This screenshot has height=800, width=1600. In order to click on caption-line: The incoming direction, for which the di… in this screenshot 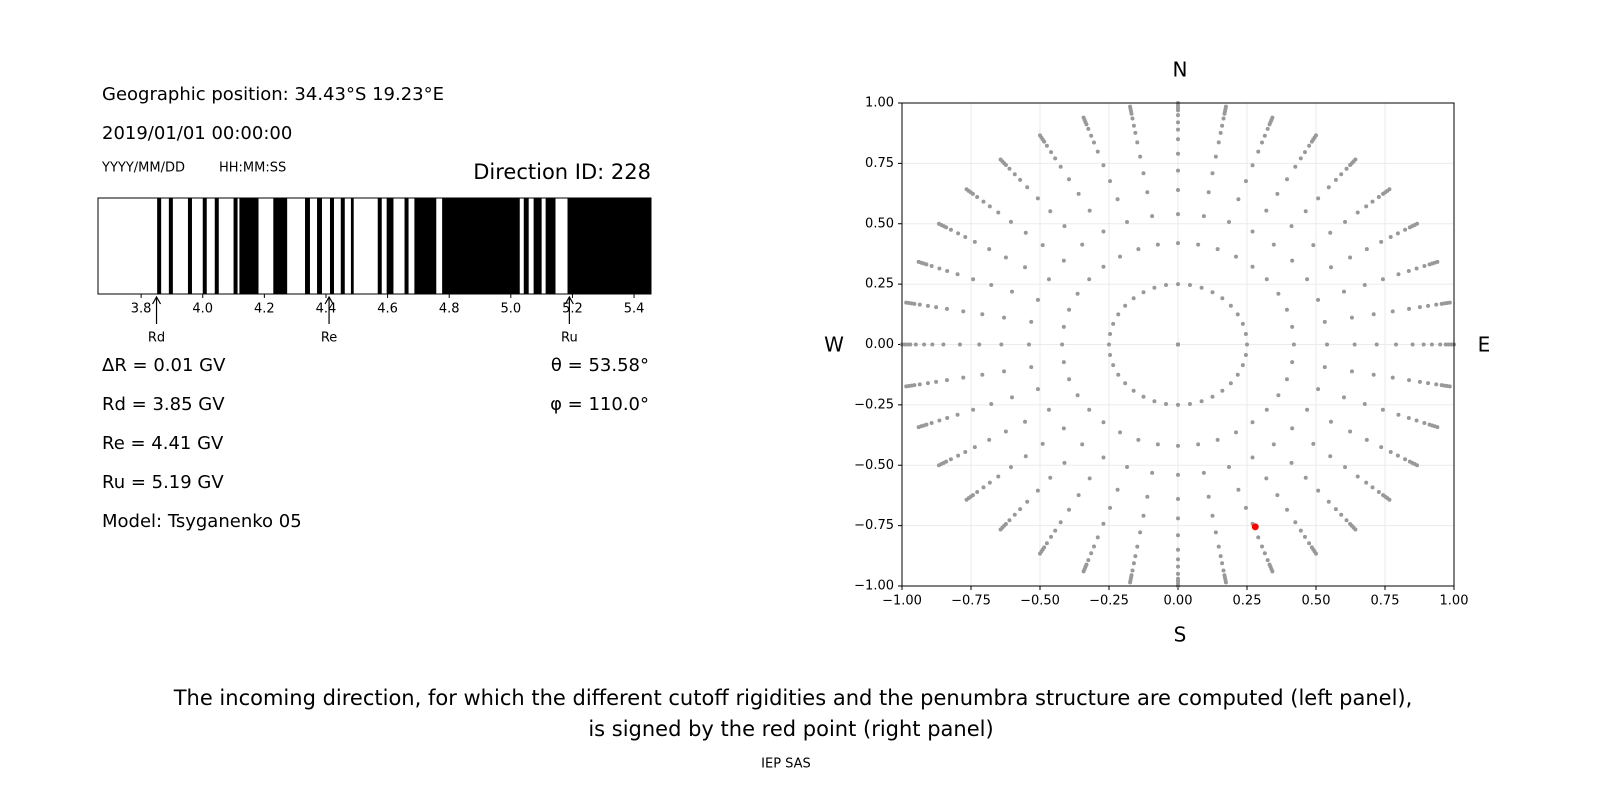, I will do `click(793, 698)`.